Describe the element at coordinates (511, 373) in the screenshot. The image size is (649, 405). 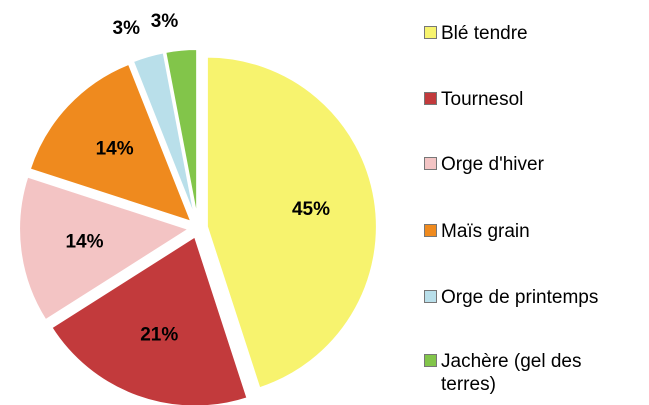
I see `legend-label: Jachère (gel des terres)` at that location.